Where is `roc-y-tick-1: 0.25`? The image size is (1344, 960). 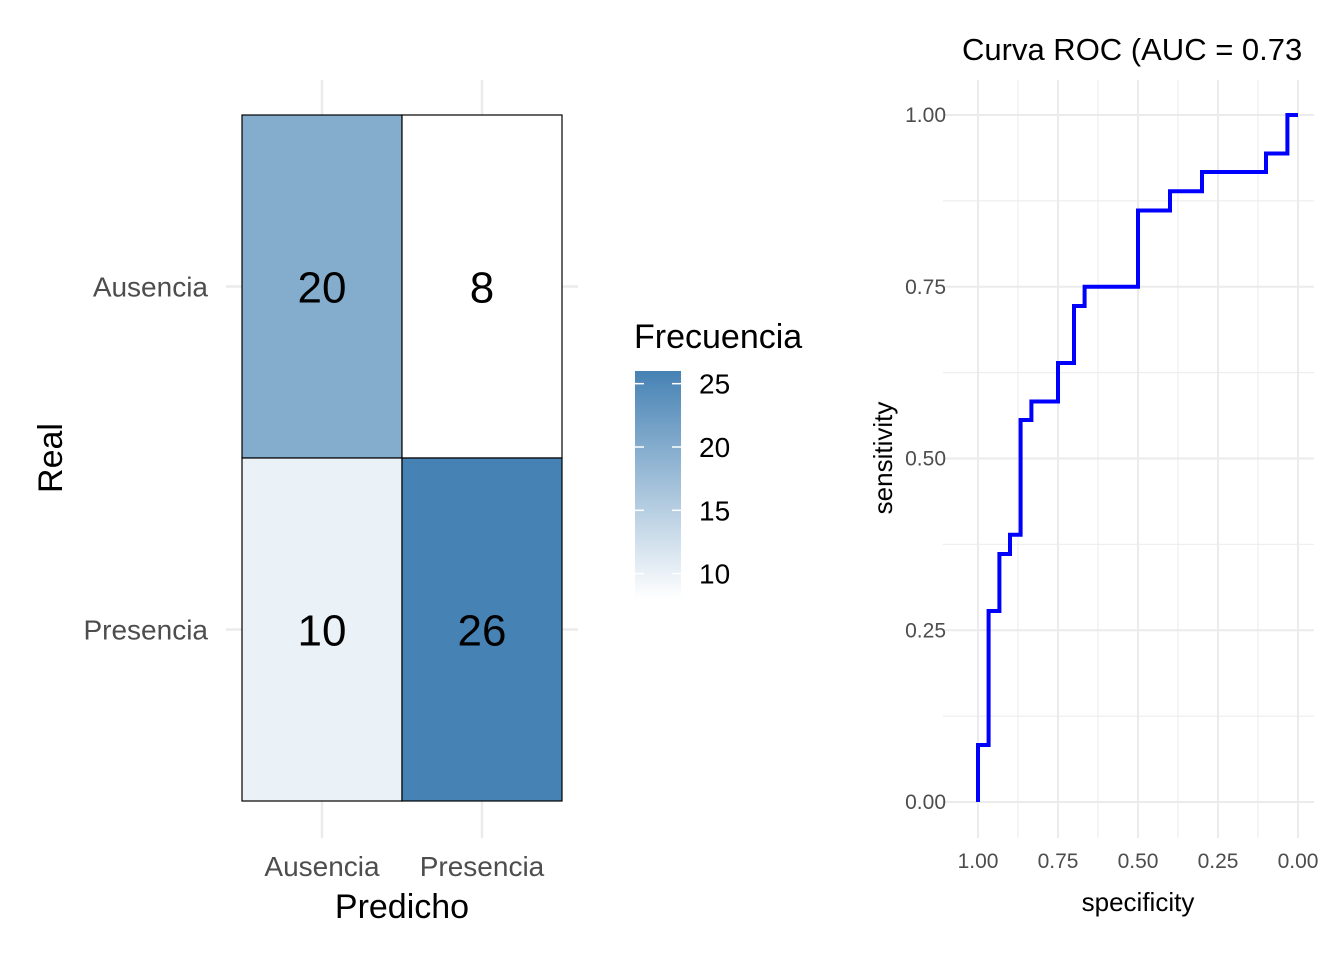
roc-y-tick-1: 0.25 is located at coordinates (925, 630).